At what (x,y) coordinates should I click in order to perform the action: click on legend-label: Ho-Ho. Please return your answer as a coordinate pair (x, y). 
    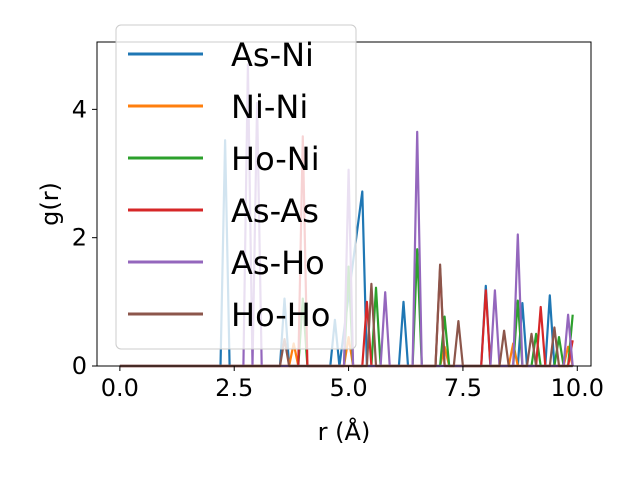
    Looking at the image, I should click on (280, 315).